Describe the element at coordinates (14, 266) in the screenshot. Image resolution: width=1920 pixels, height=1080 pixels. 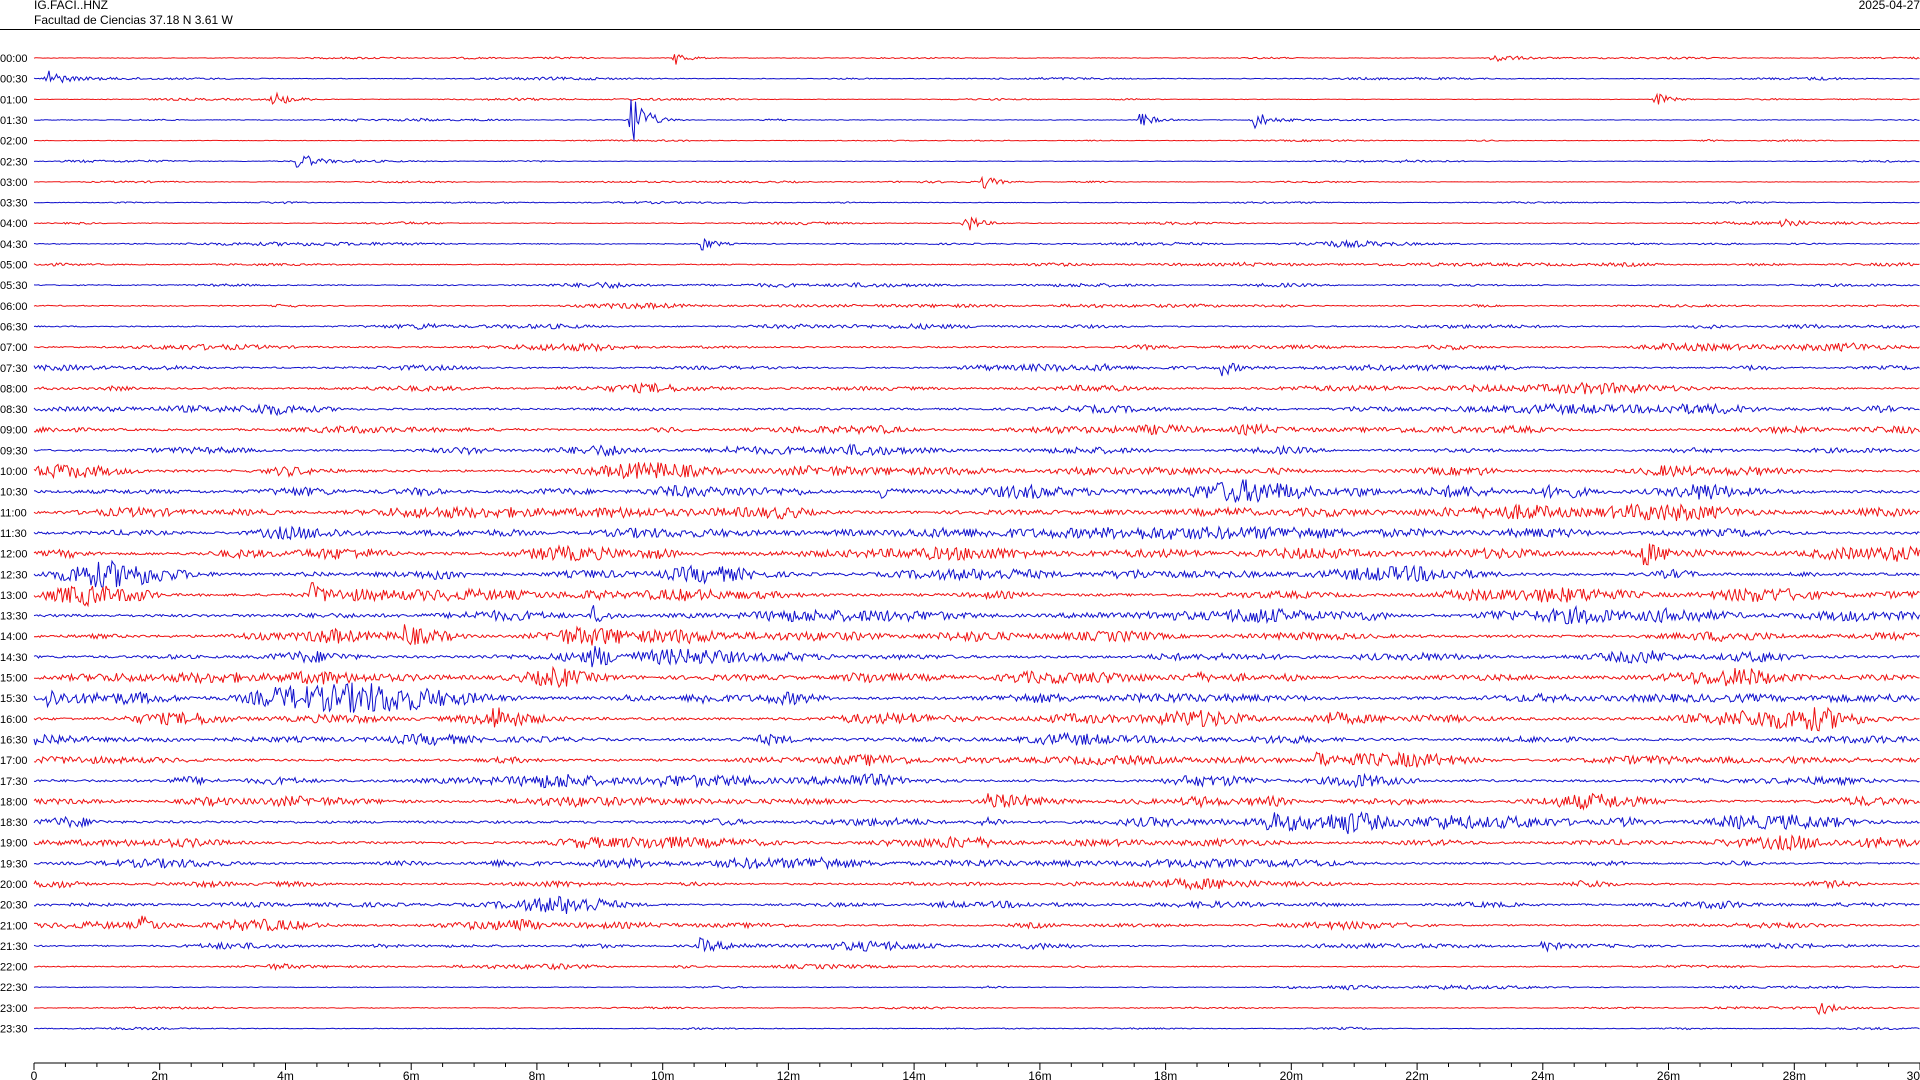
I see `row-label: 05:00` at that location.